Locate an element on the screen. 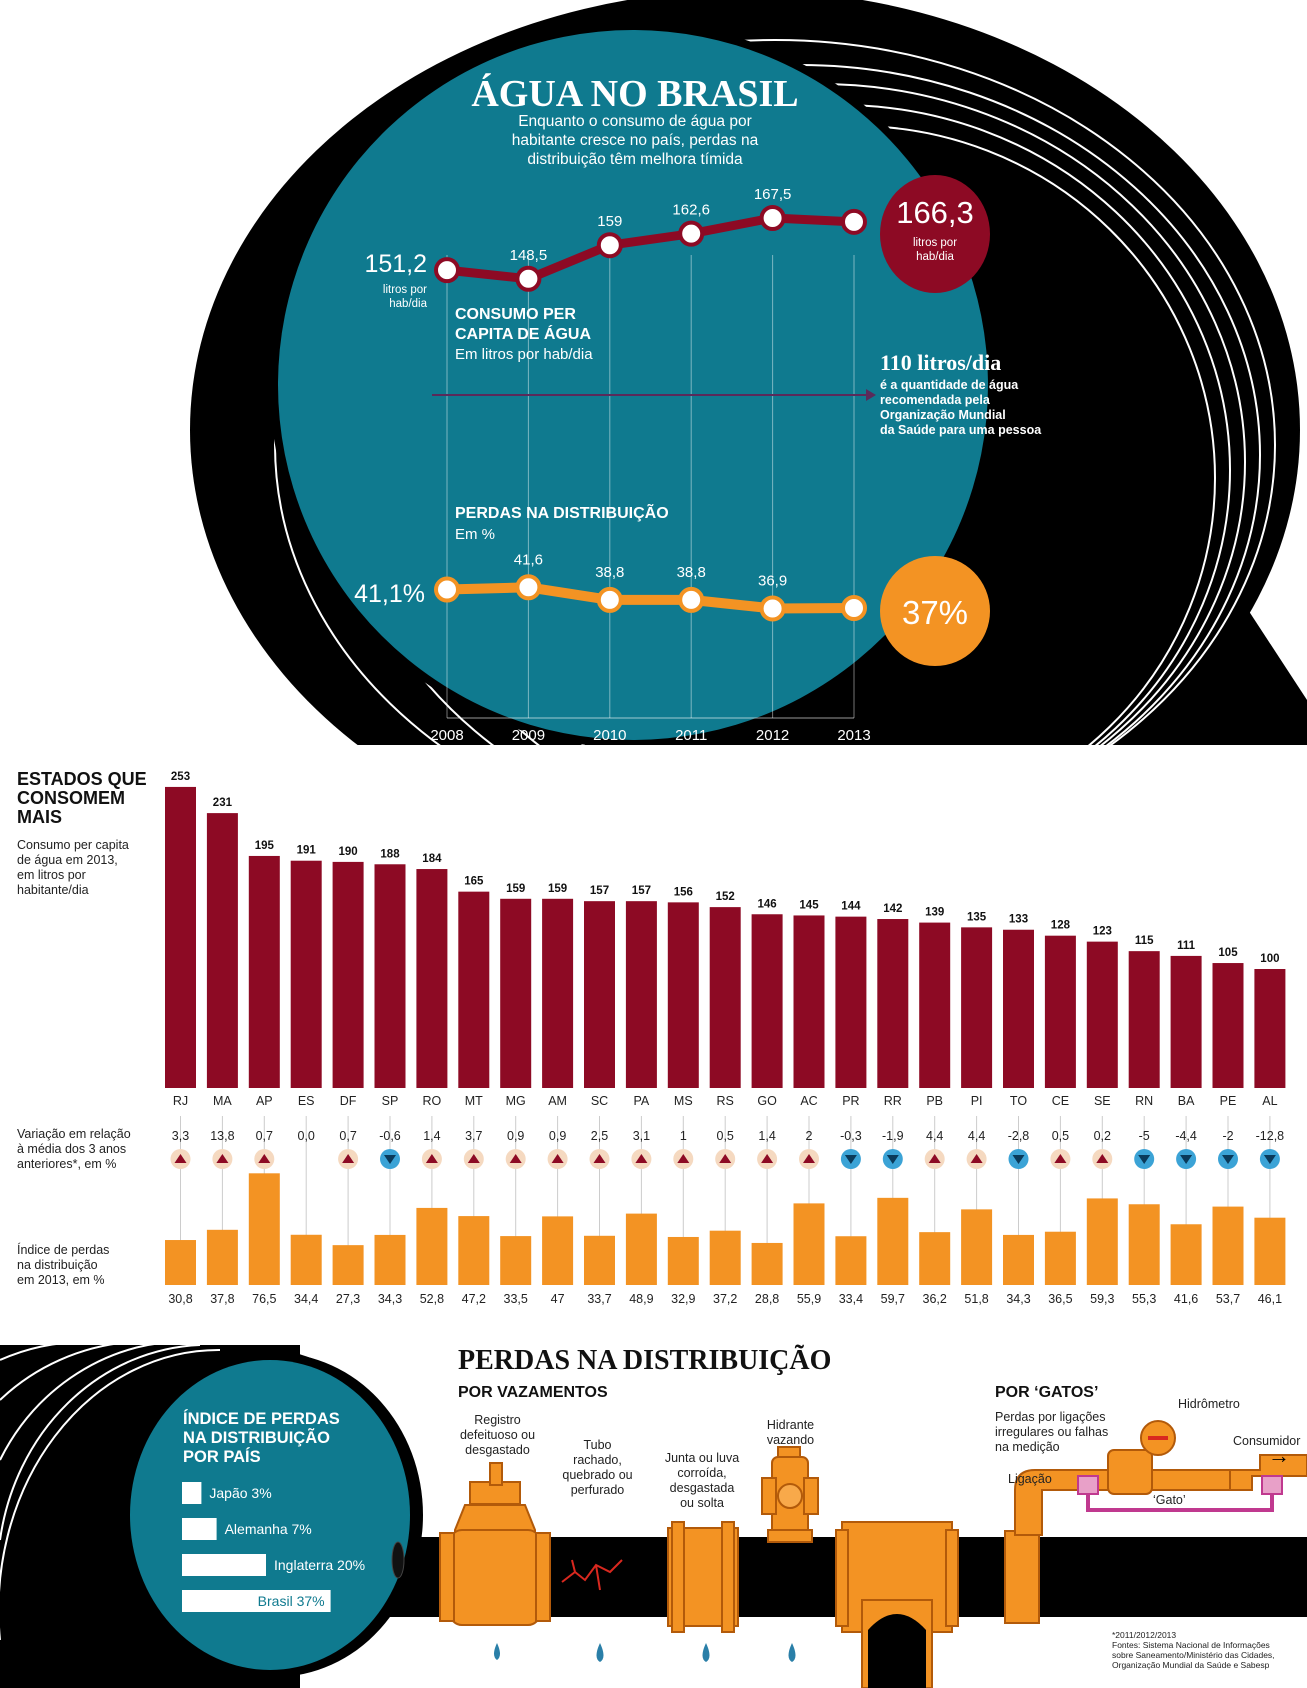 This screenshot has height=1688, width=1307. loss-value-label: 33,5 is located at coordinates (516, 1299).